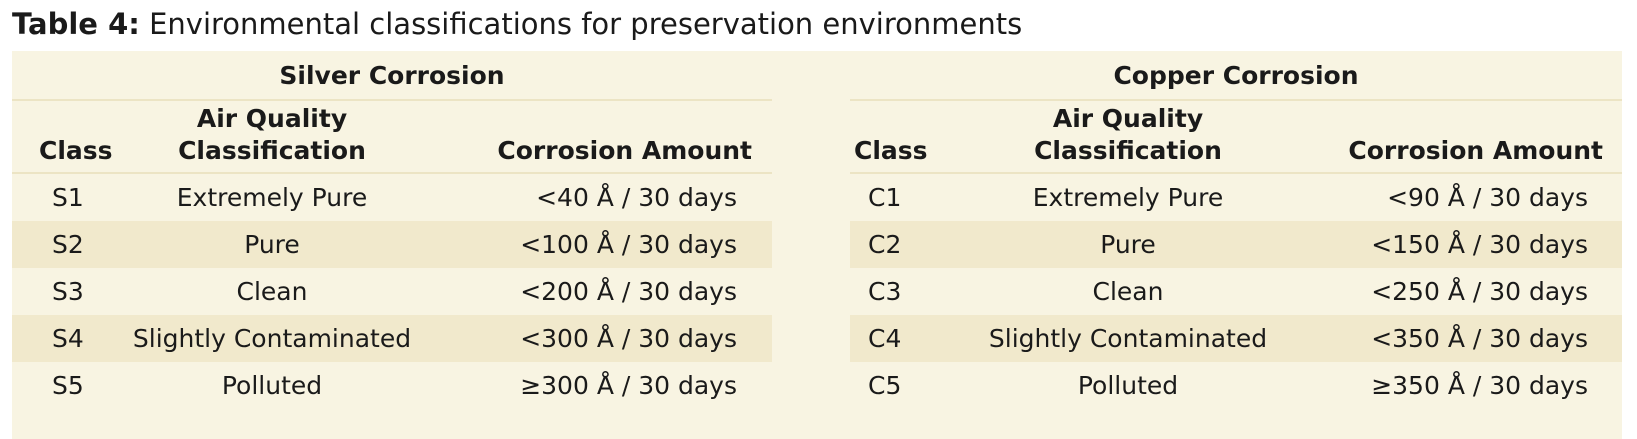 This screenshot has height=439, width=1637. I want to click on cell-corrosion-amount: <300 Å / 30 days, so click(628, 338).